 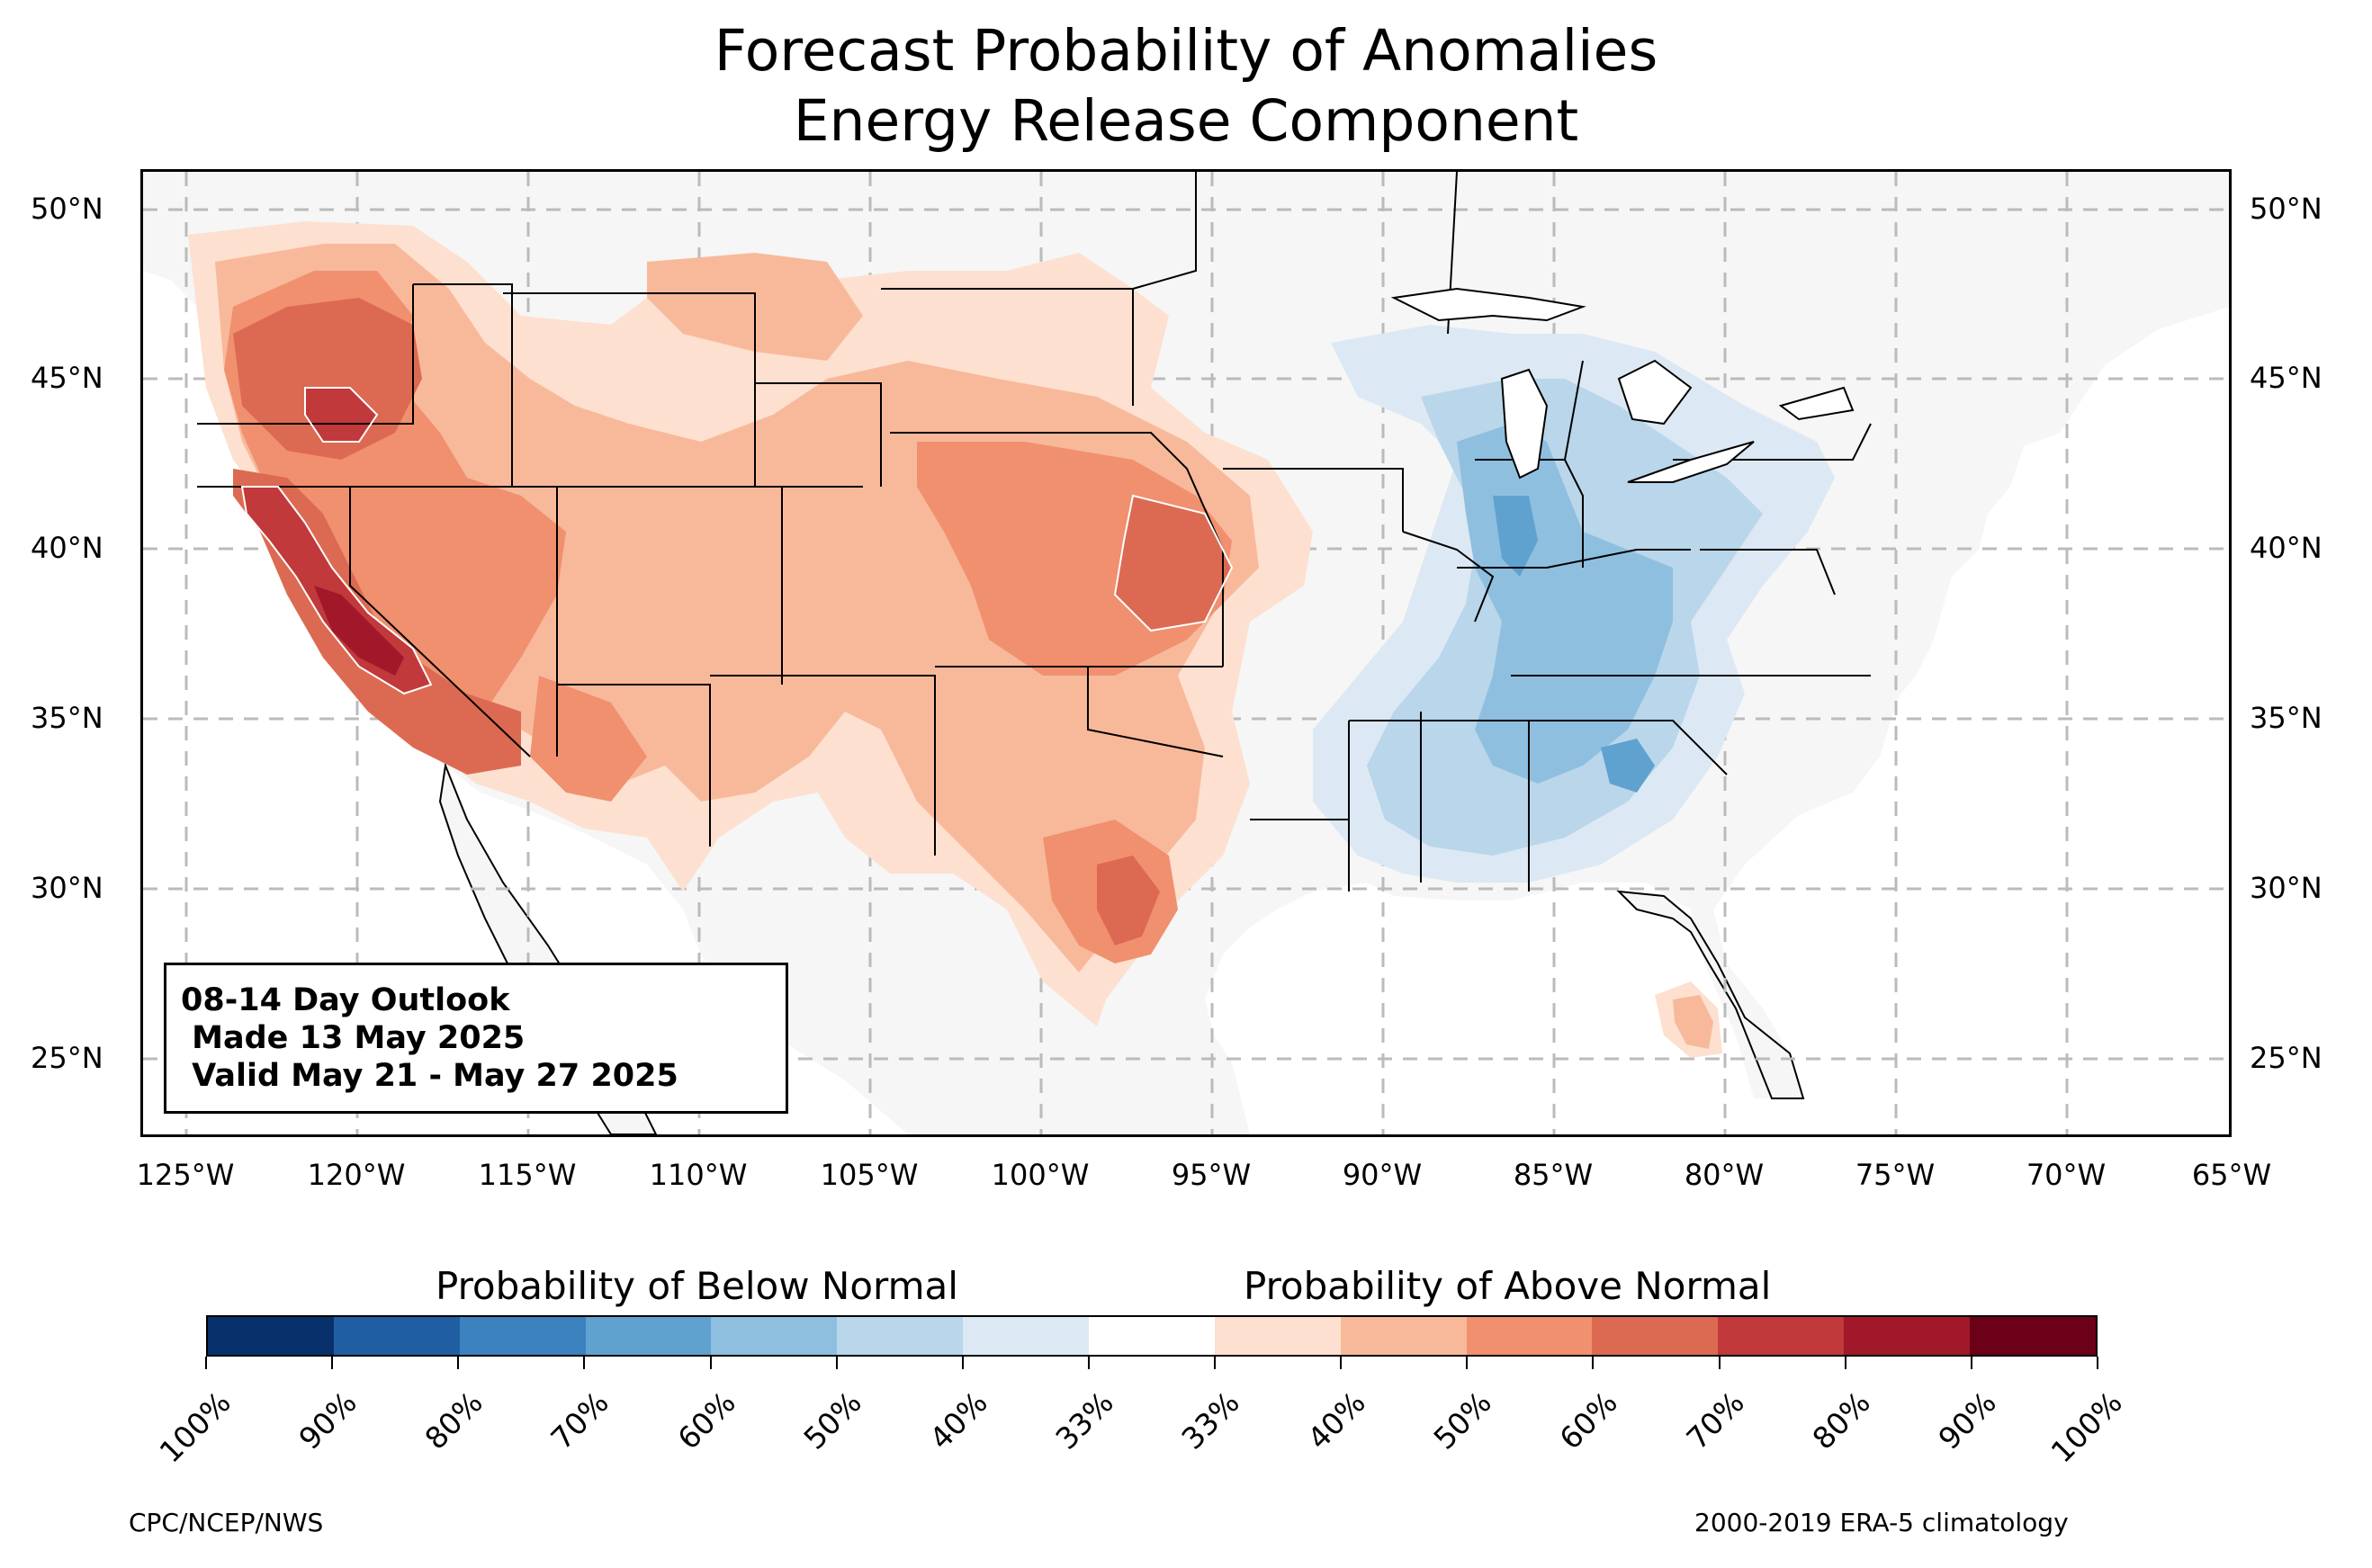 I want to click on lat-label-left-50: 50°N, so click(x=67, y=209).